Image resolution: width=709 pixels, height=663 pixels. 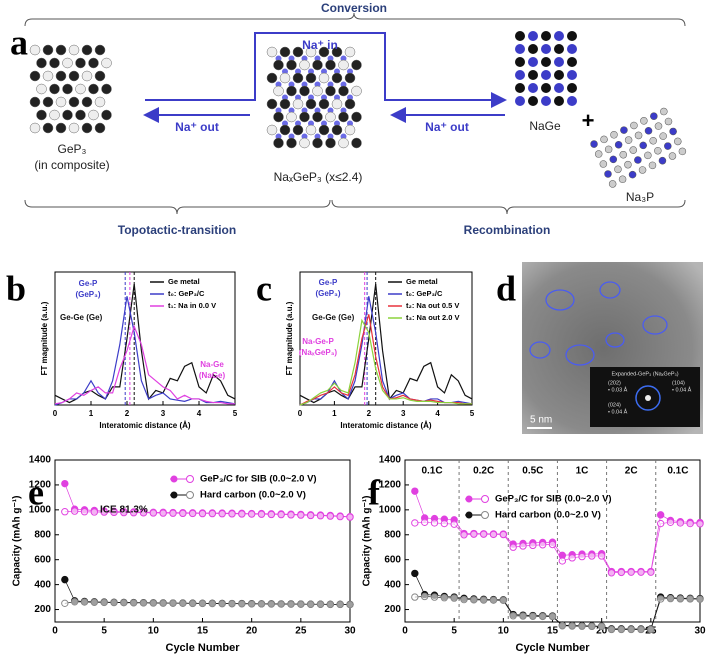 What do you see at coordinates (405, 631) in the screenshot?
I see `x-tick-label: 0` at bounding box center [405, 631].